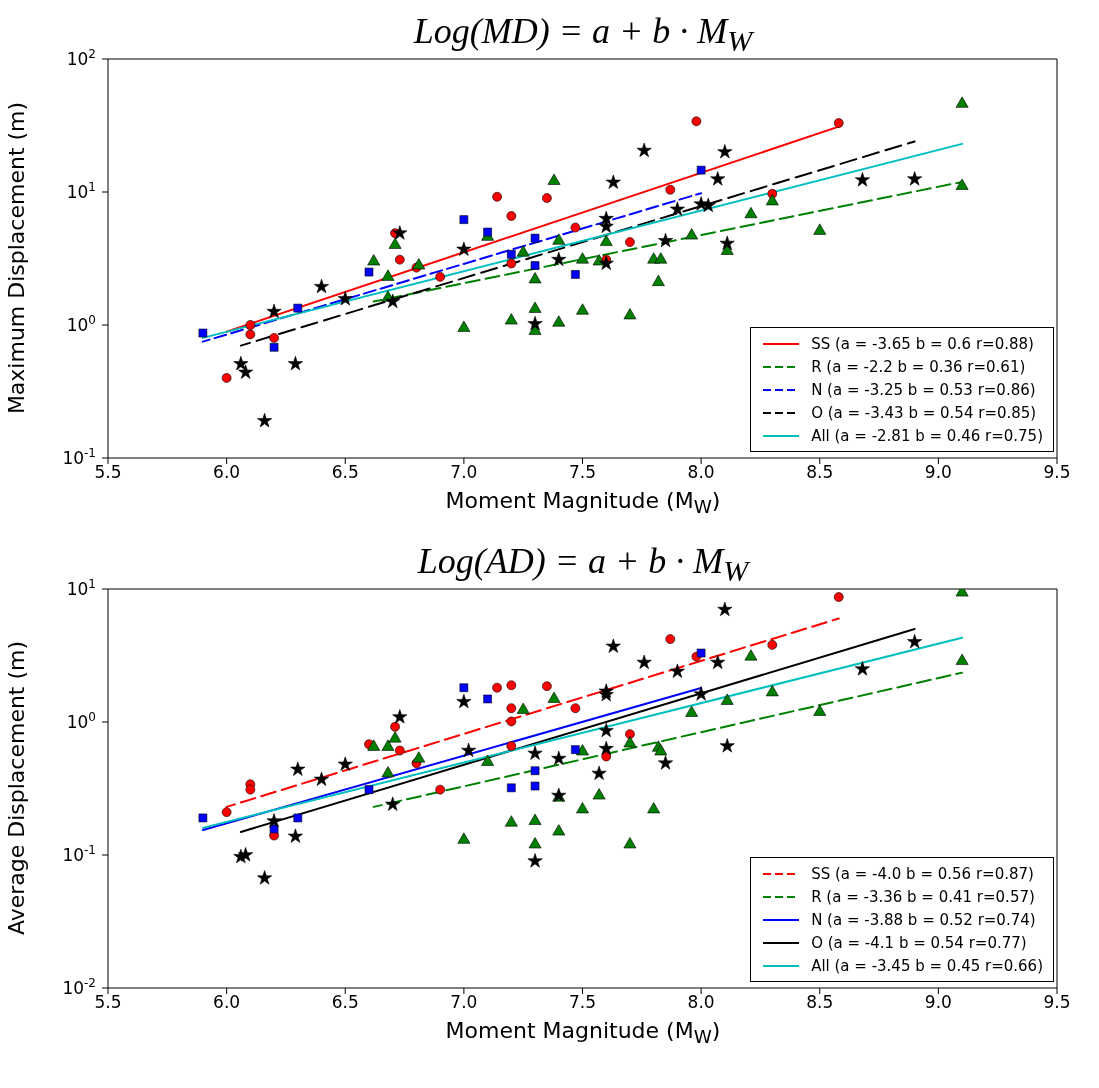  I want to click on legend-label: R (a = -3.36 b = 0.41 r=0.57), so click(923, 896).